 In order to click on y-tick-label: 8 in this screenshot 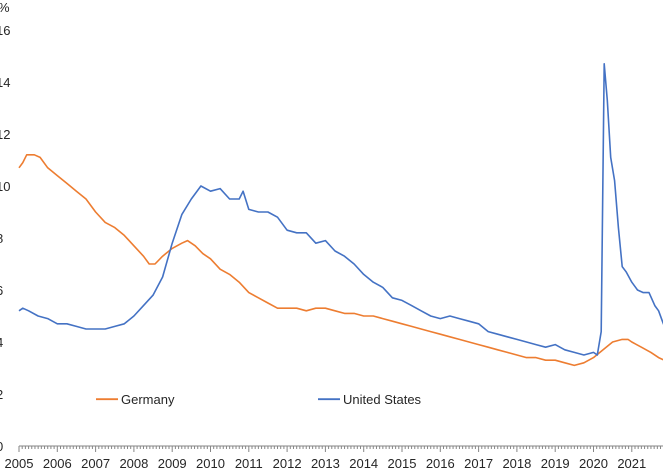, I will do `click(1, 238)`.